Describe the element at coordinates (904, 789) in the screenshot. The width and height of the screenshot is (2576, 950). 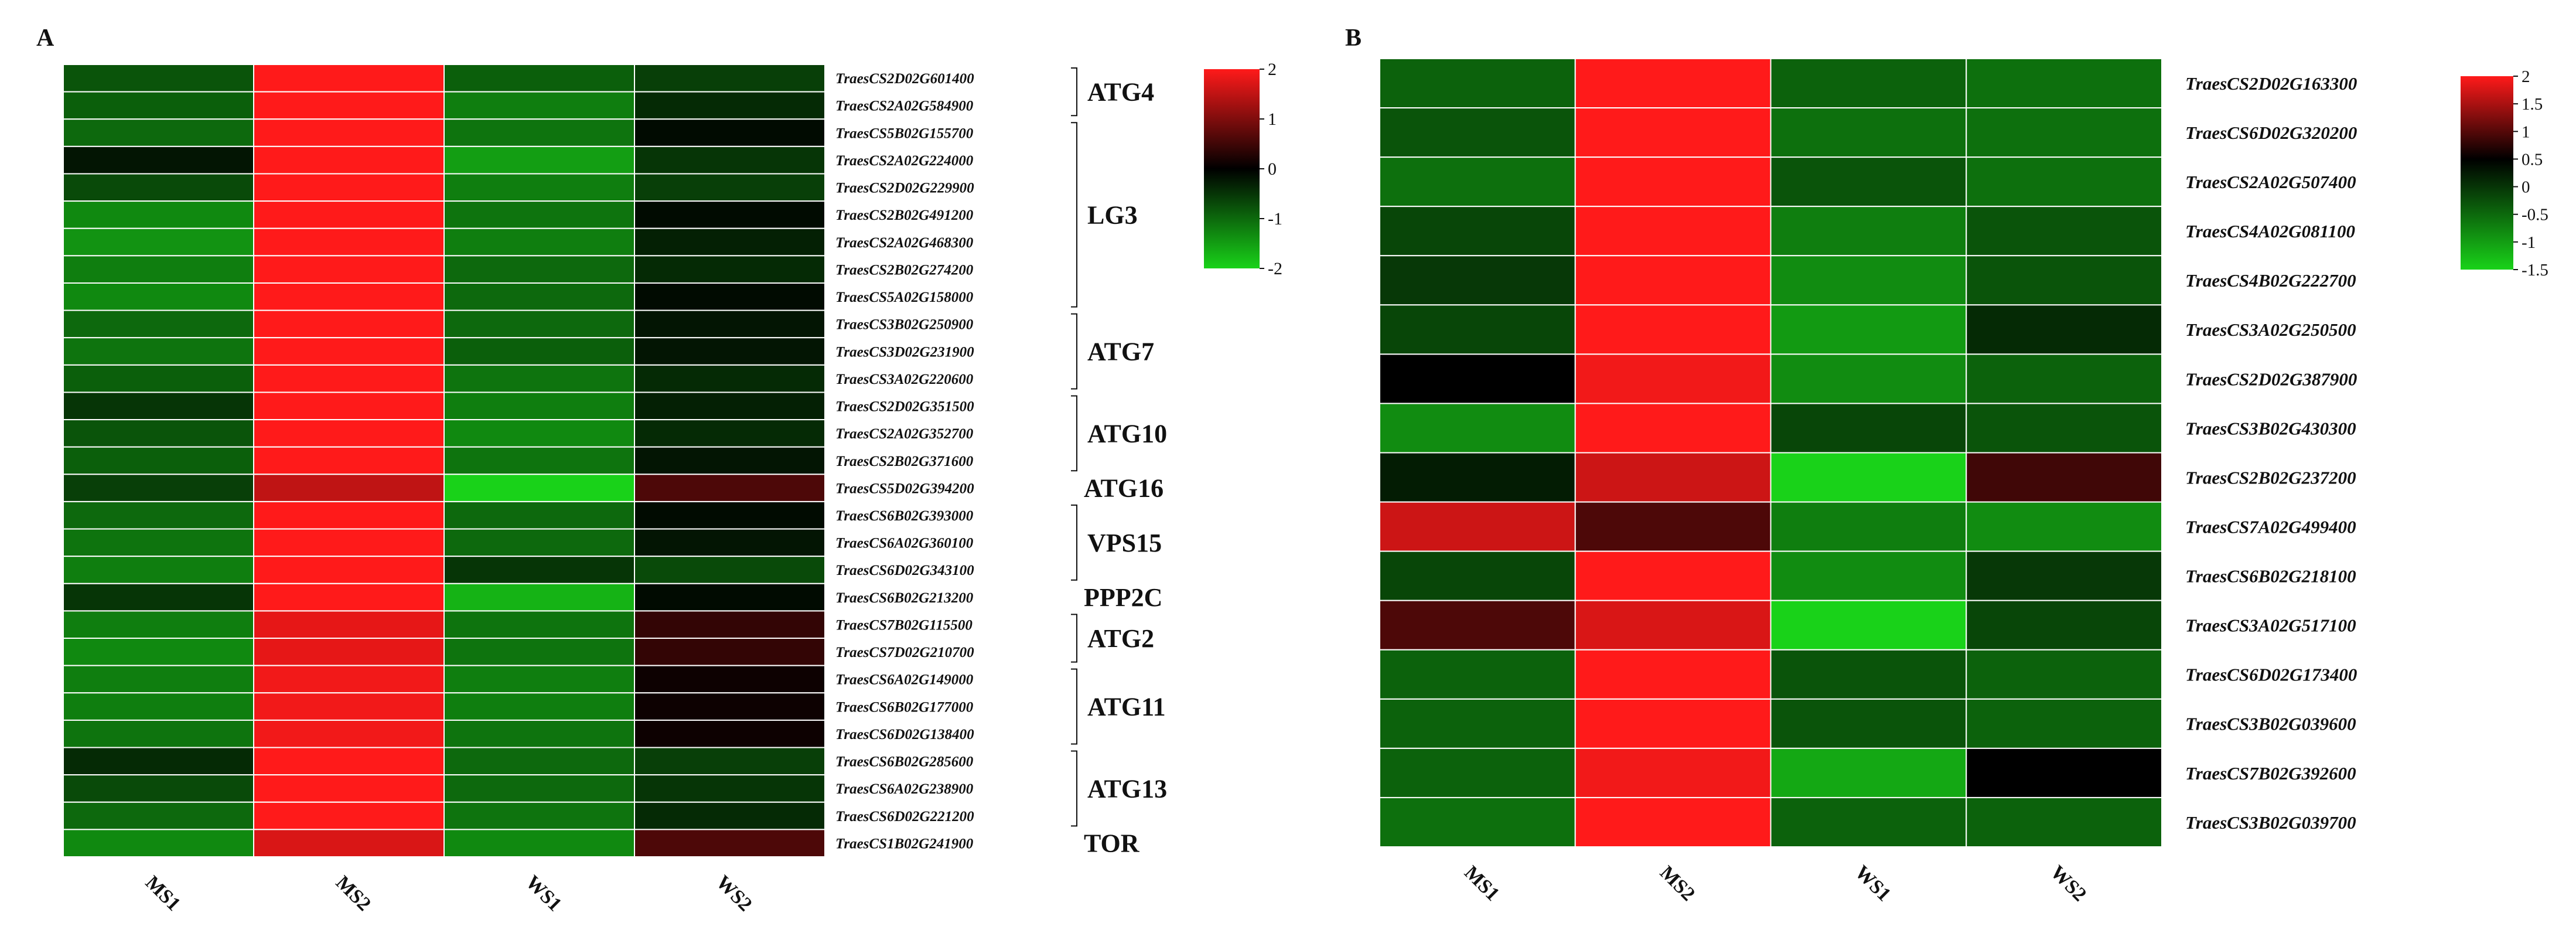
I see `gene-label: TraesCS6A02G238900` at that location.